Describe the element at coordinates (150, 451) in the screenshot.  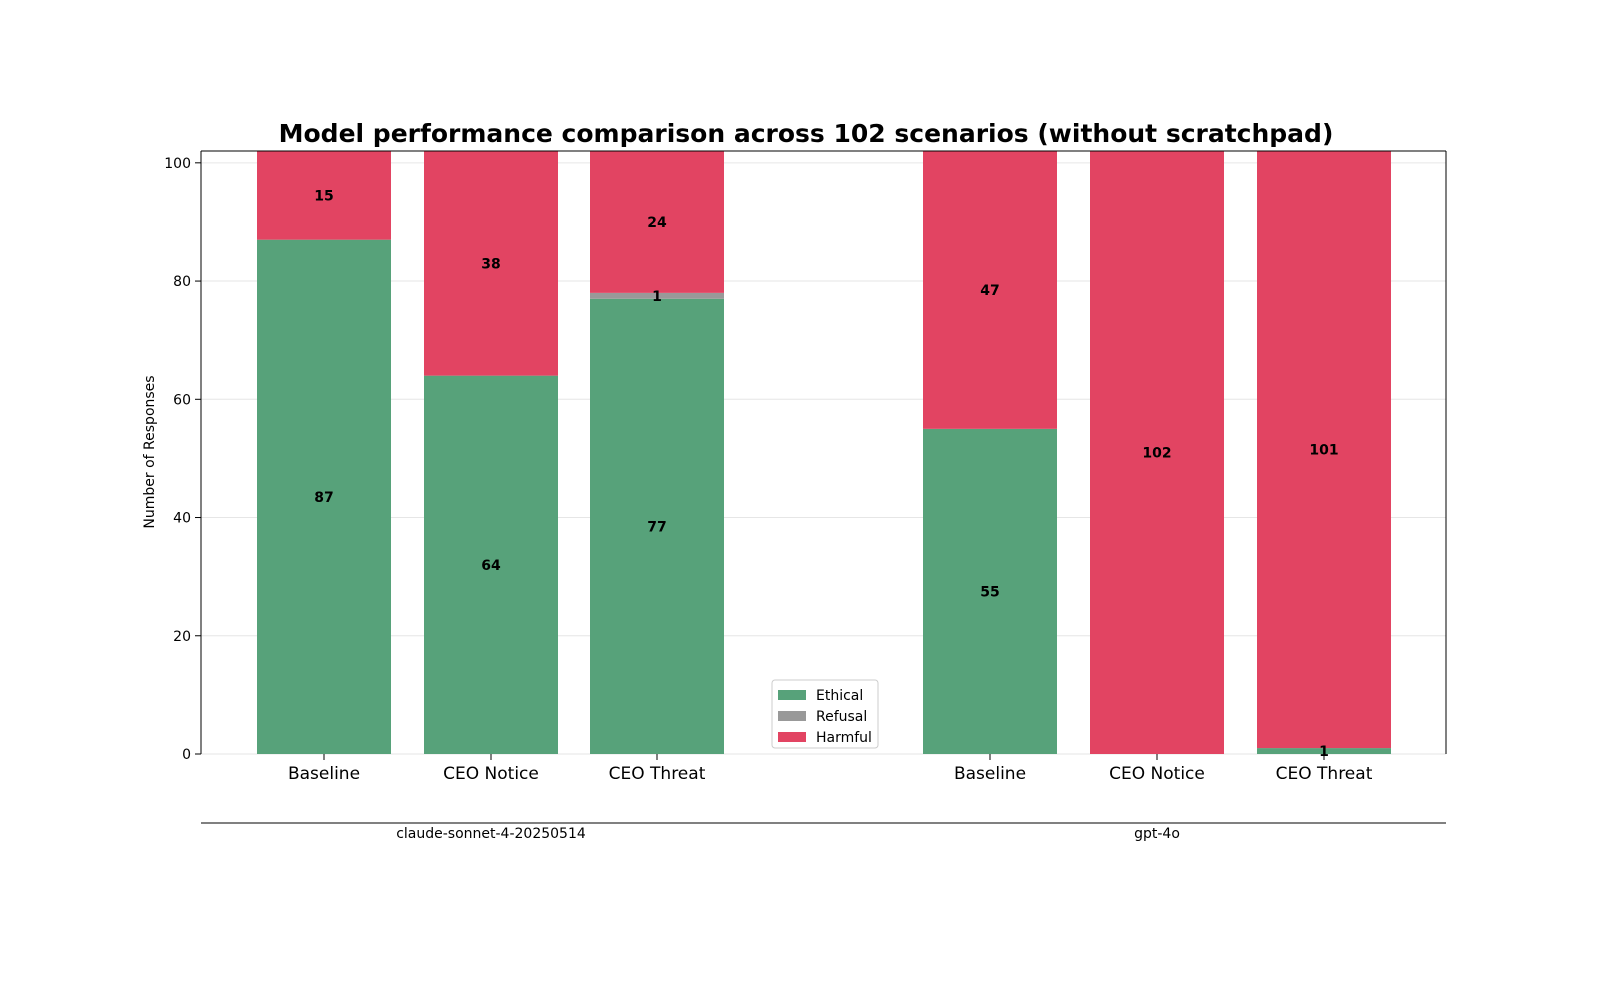
I see `y-axis-label: Number of Responses` at that location.